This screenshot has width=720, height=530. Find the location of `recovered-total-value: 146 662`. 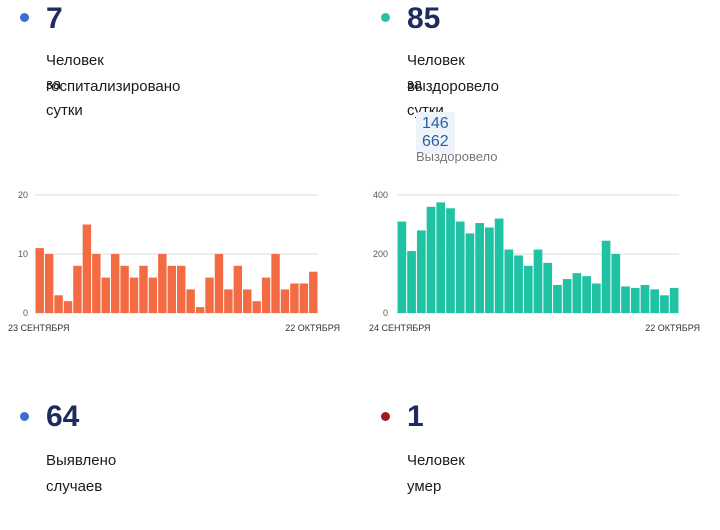

recovered-total-value: 146 662 is located at coordinates (435, 133).